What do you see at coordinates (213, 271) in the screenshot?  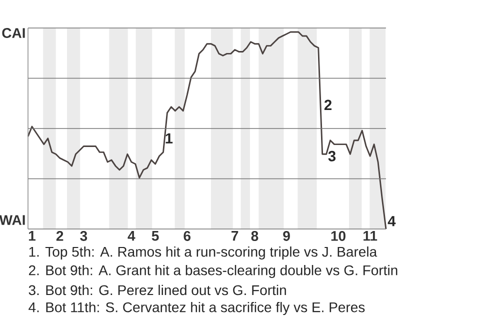 I see `text: 2. Bot 9th: A. Grant hit a bases-clearing double vs G. Fortin` at bounding box center [213, 271].